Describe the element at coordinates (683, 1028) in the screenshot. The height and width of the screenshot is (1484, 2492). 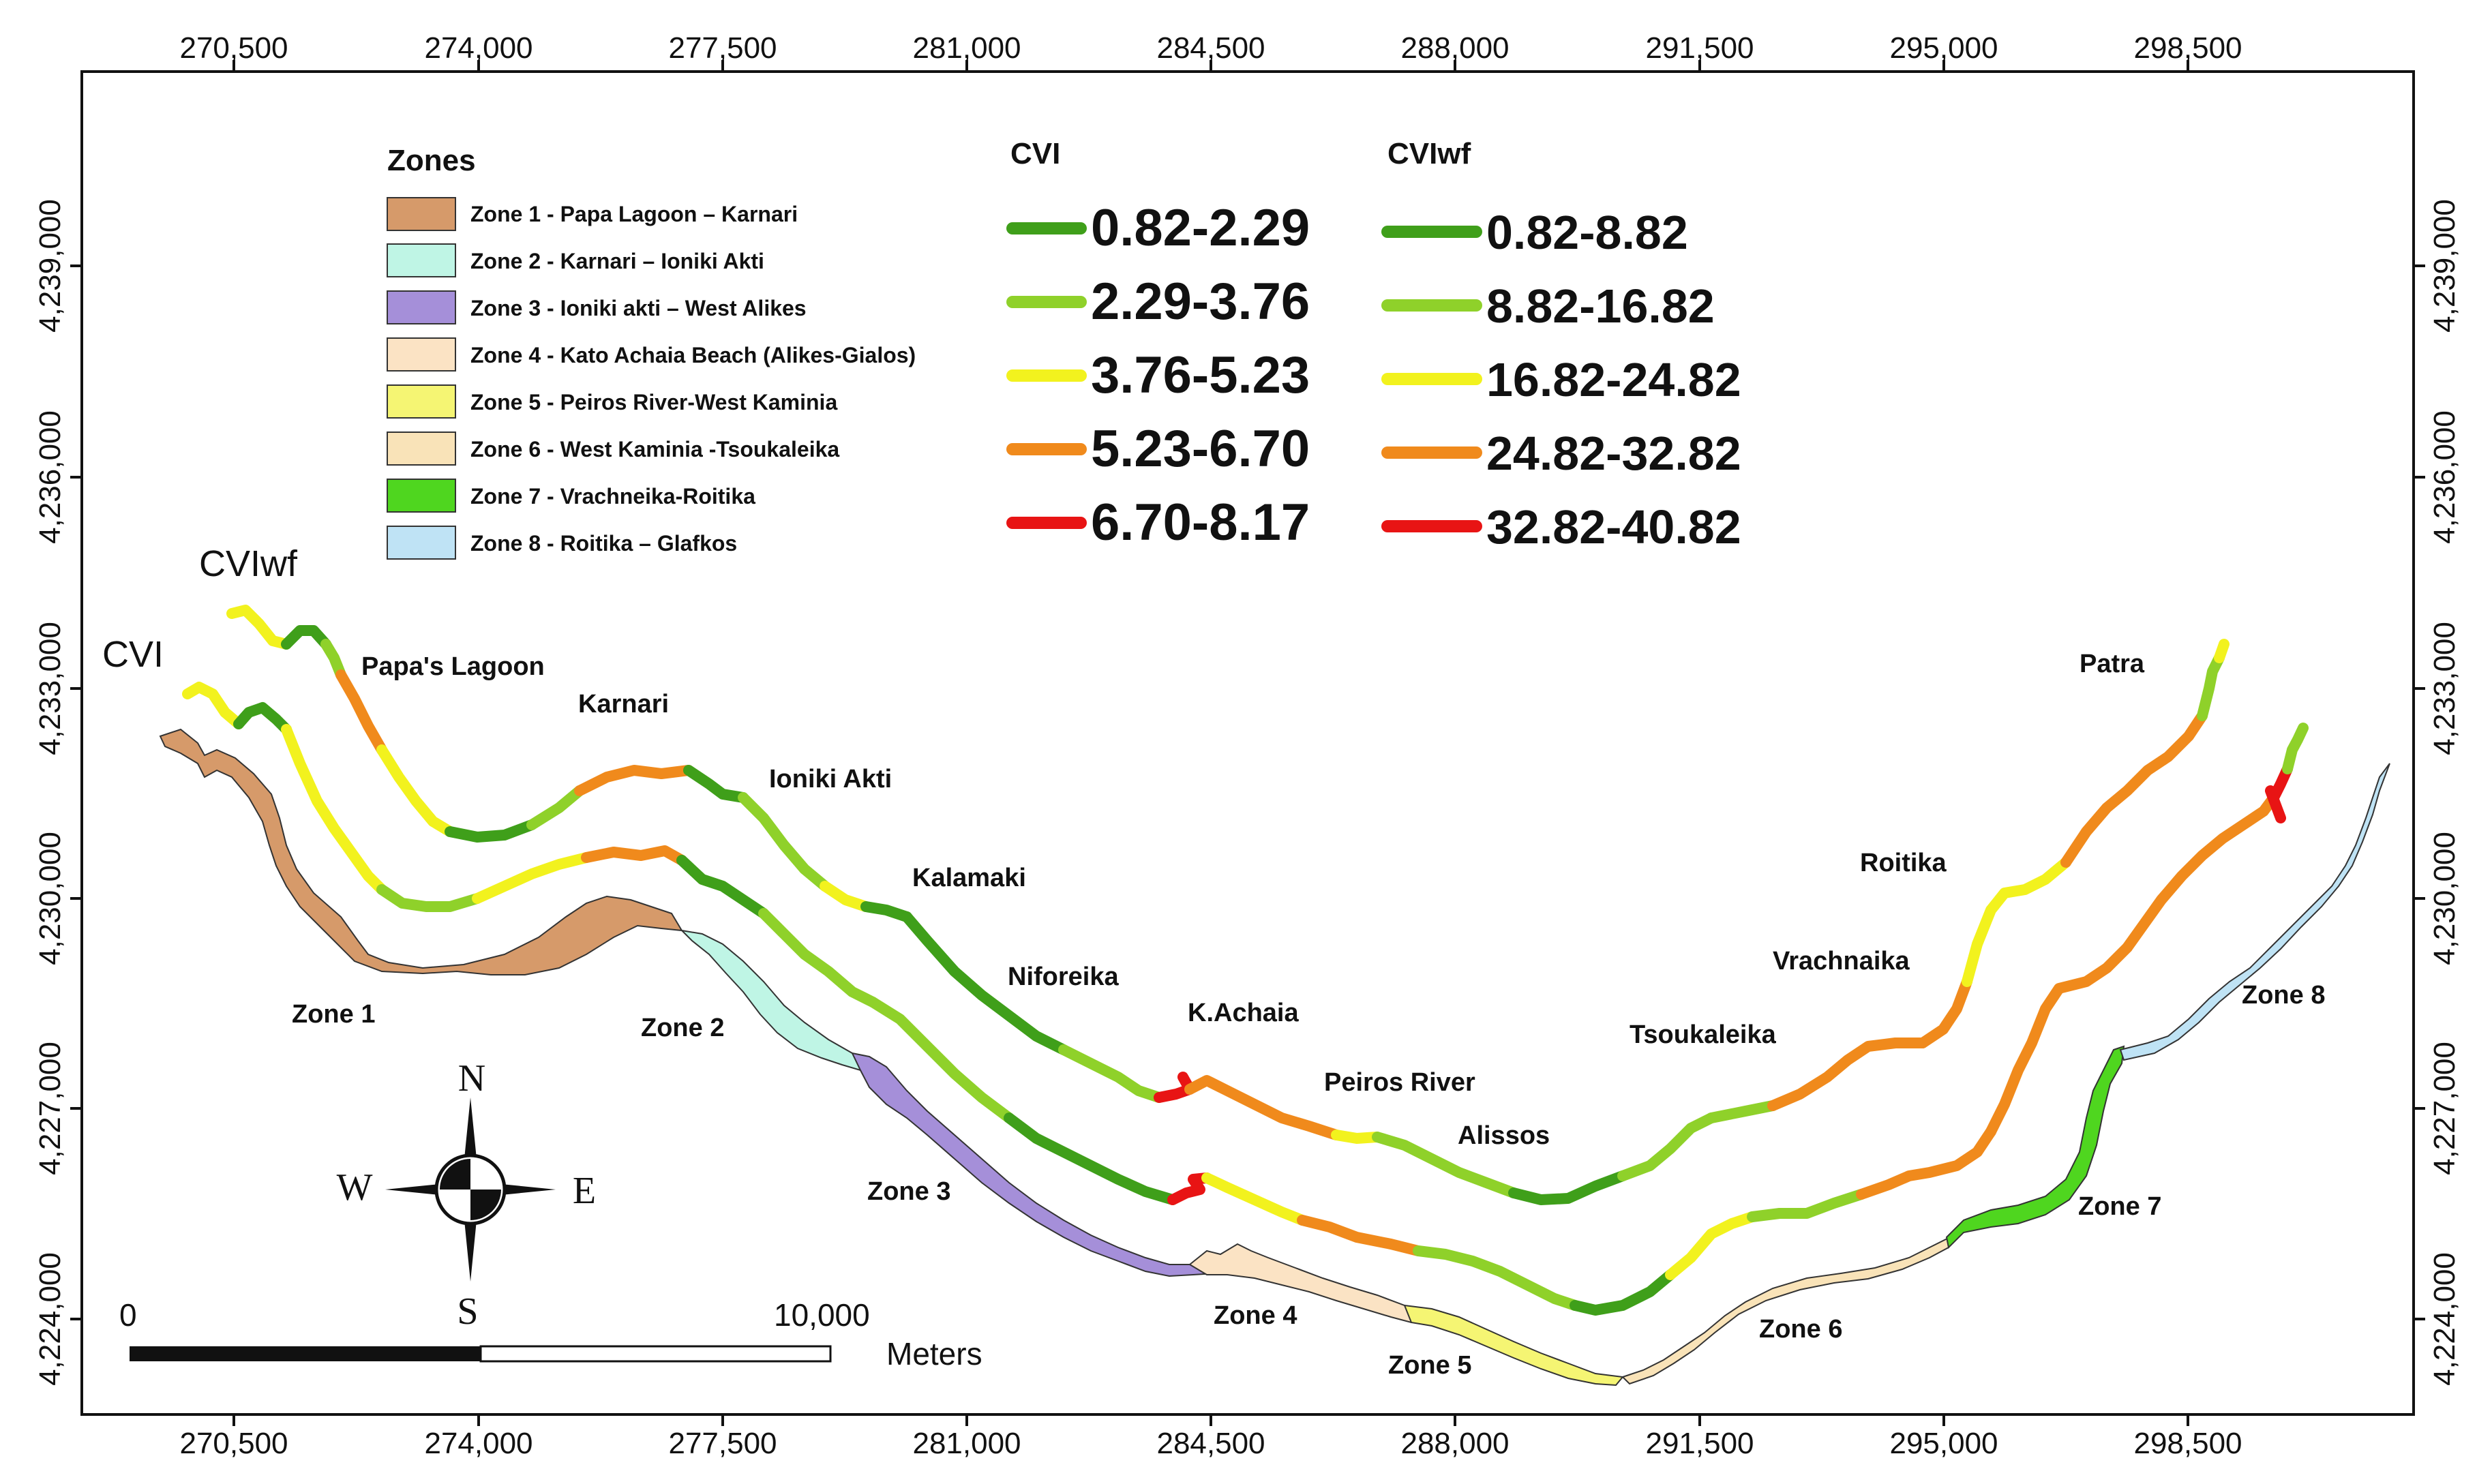
I see `zone-label-2: Zone 2` at that location.